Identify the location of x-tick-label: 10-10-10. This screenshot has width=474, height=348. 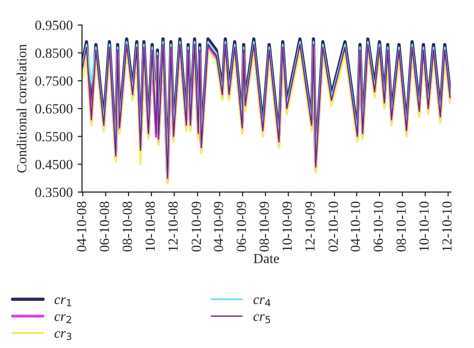
(424, 226).